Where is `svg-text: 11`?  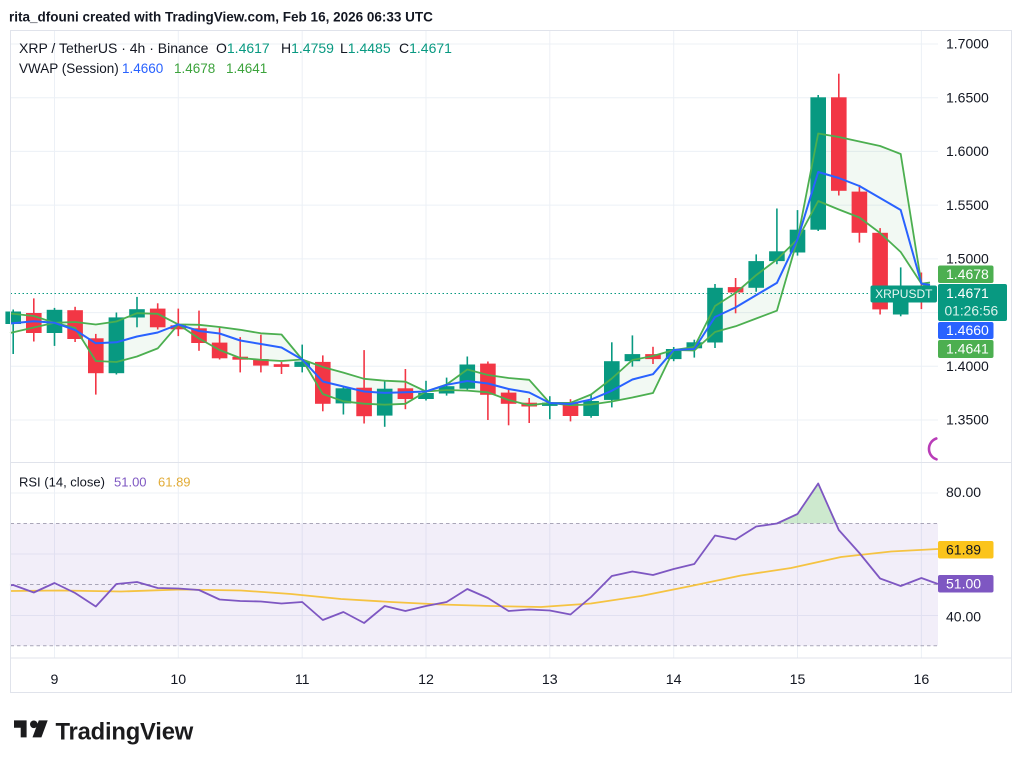 svg-text: 11 is located at coordinates (302, 680).